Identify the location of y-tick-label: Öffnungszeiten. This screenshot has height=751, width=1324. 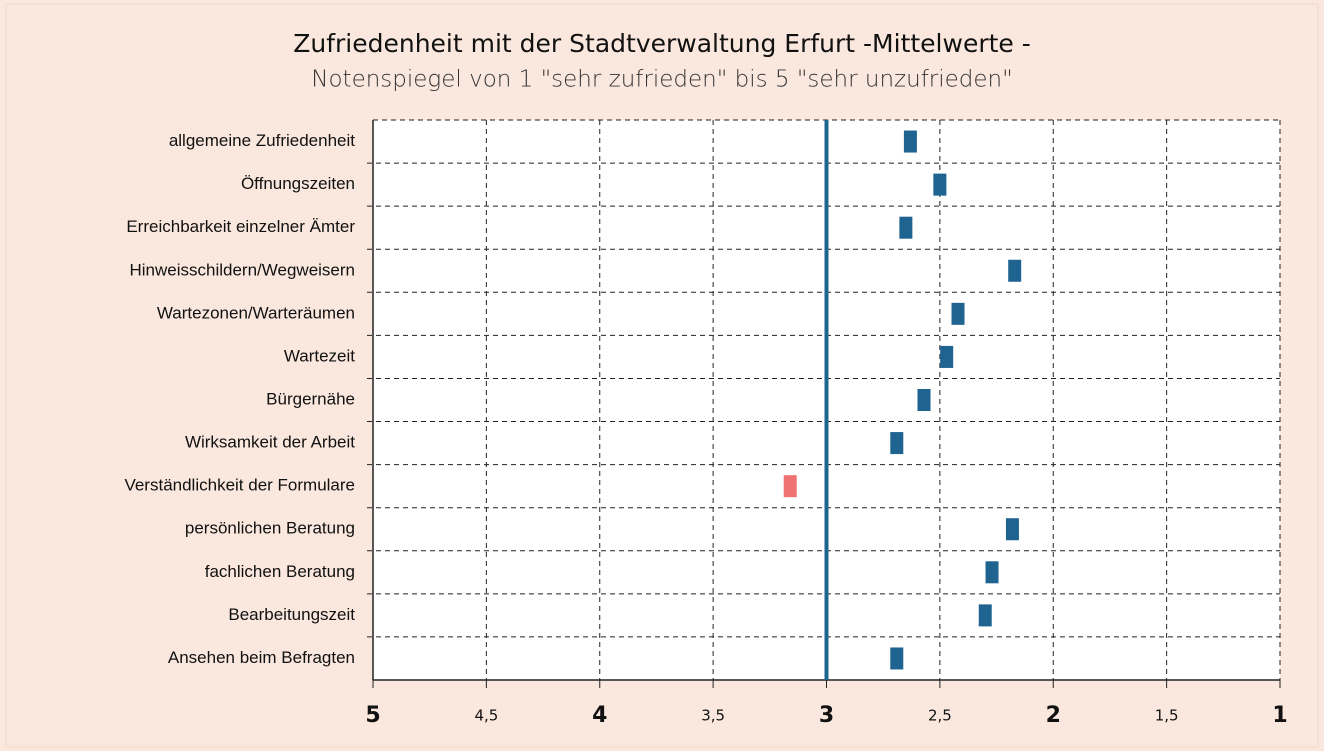
(298, 183).